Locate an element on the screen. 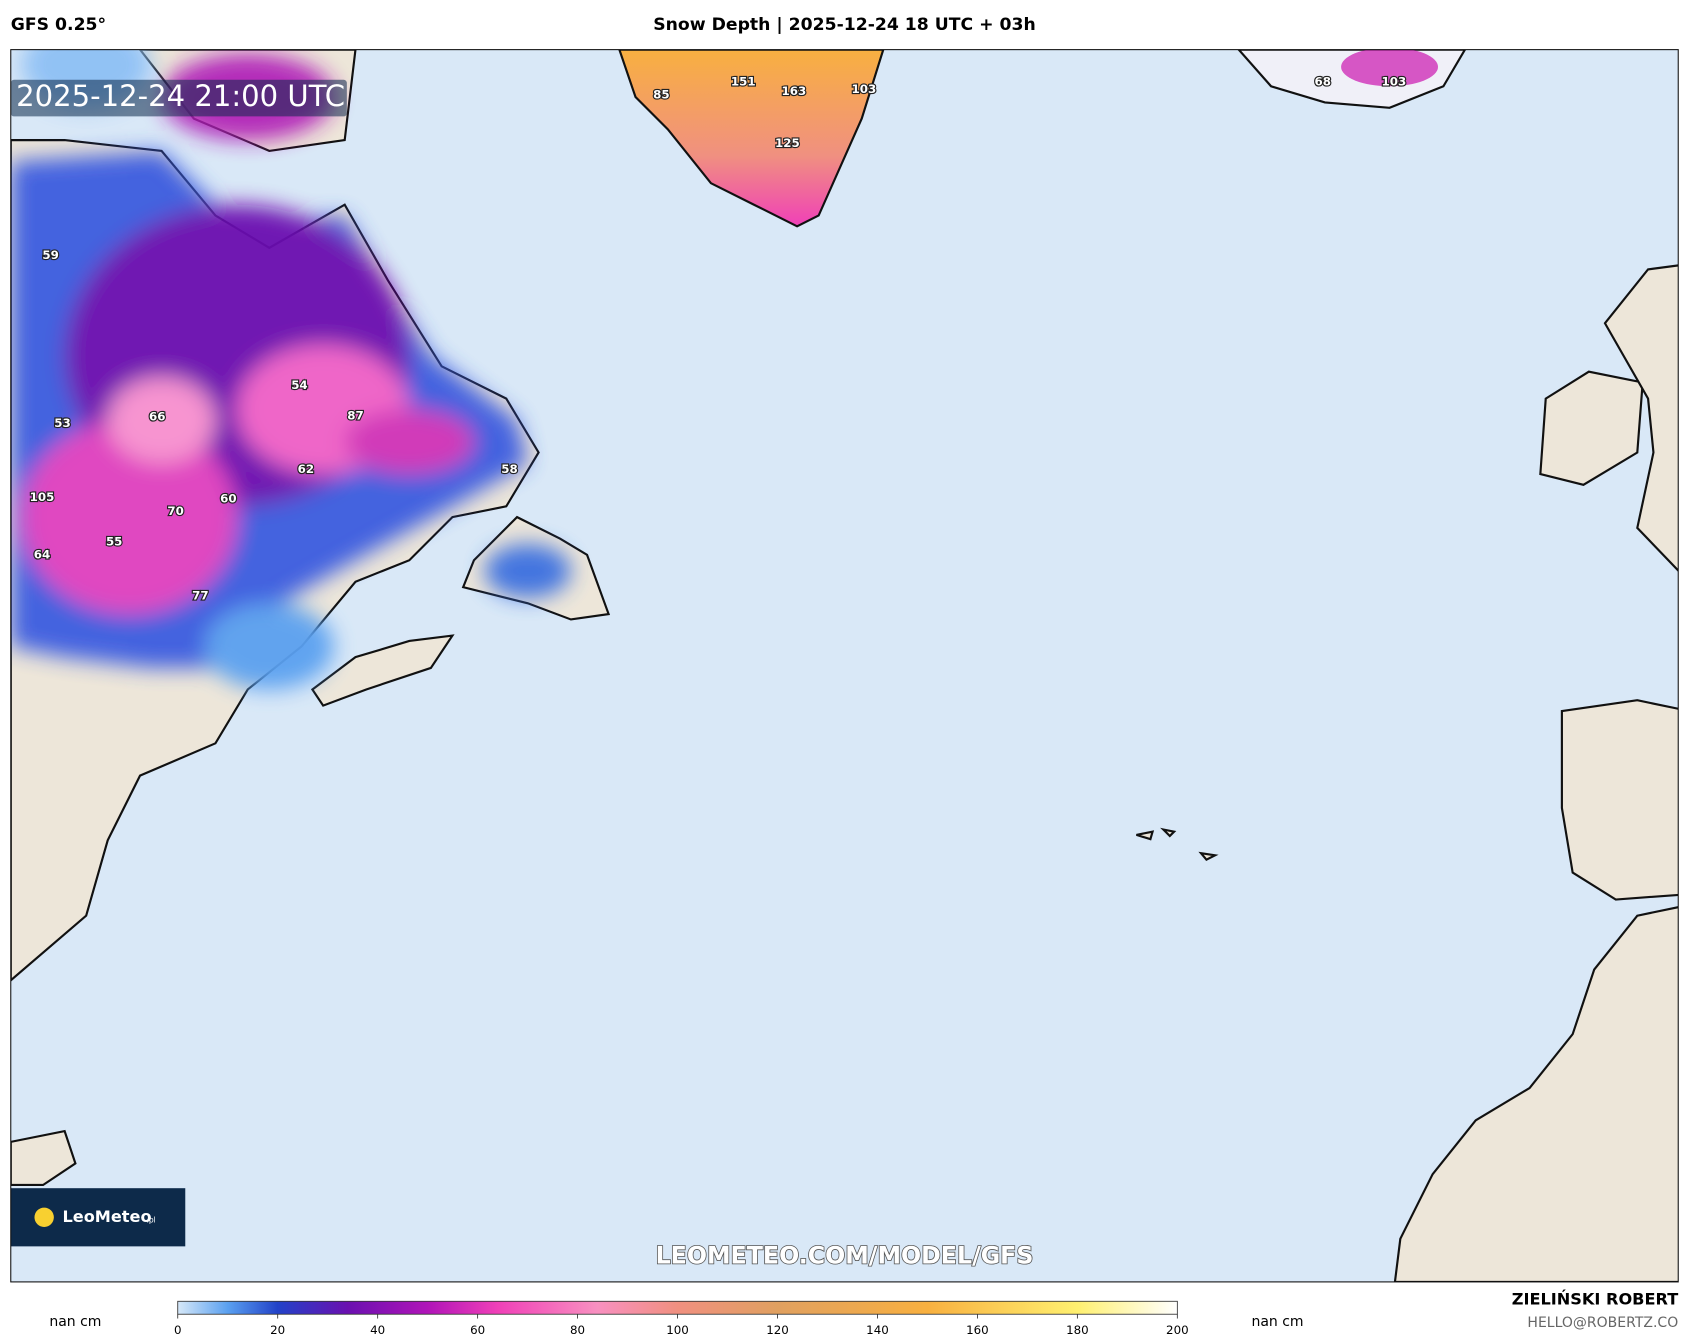 This screenshot has height=1338, width=1689. point-label: 64 is located at coordinates (42, 554).